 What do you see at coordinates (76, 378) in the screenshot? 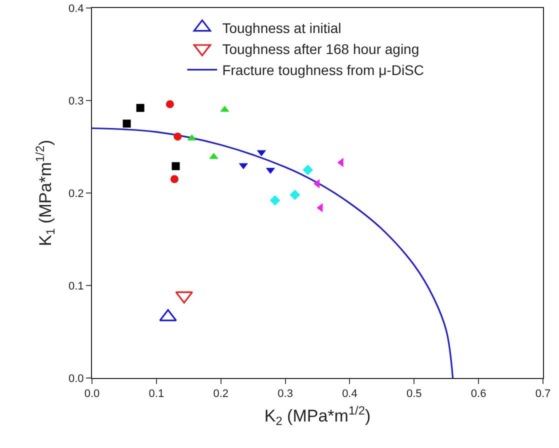
I see `y-tick-label: 0.0` at bounding box center [76, 378].